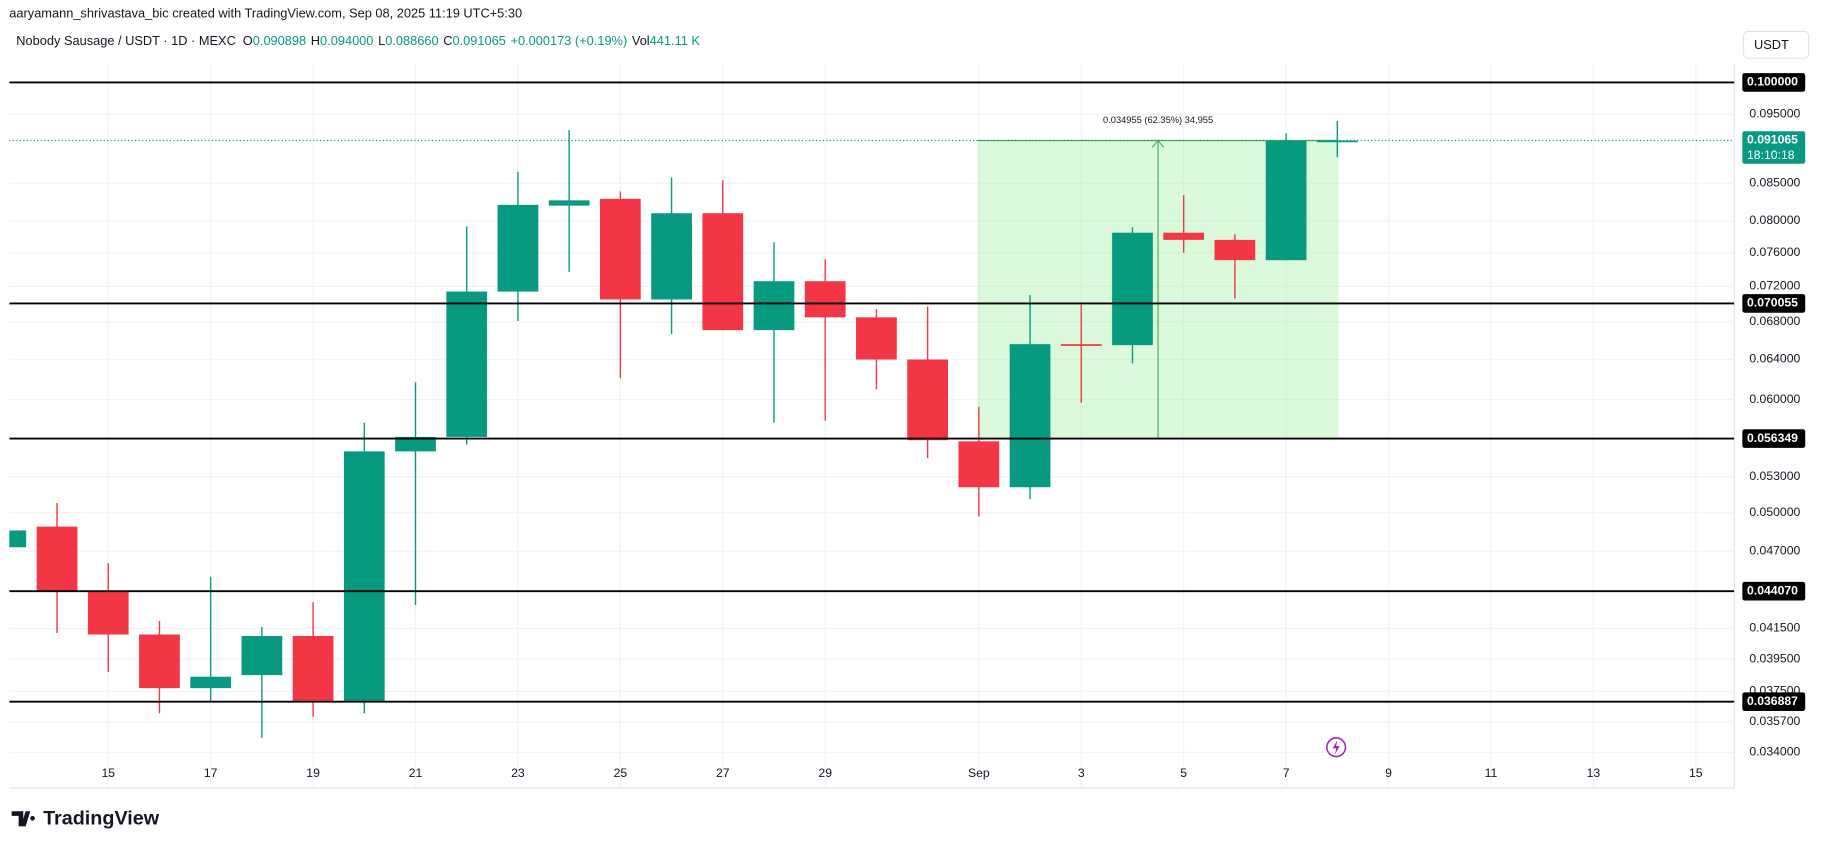  What do you see at coordinates (1774, 512) in the screenshot?
I see `y-tick-label: 0.050000` at bounding box center [1774, 512].